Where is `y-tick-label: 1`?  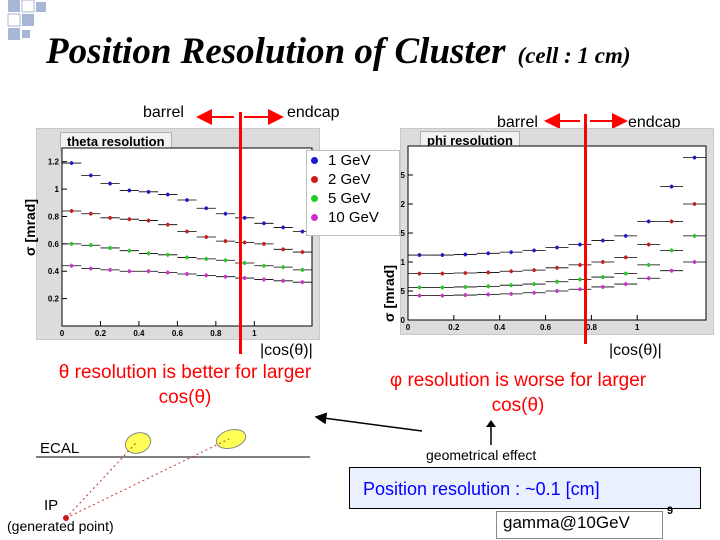
y-tick-label: 1 is located at coordinates (403, 262).